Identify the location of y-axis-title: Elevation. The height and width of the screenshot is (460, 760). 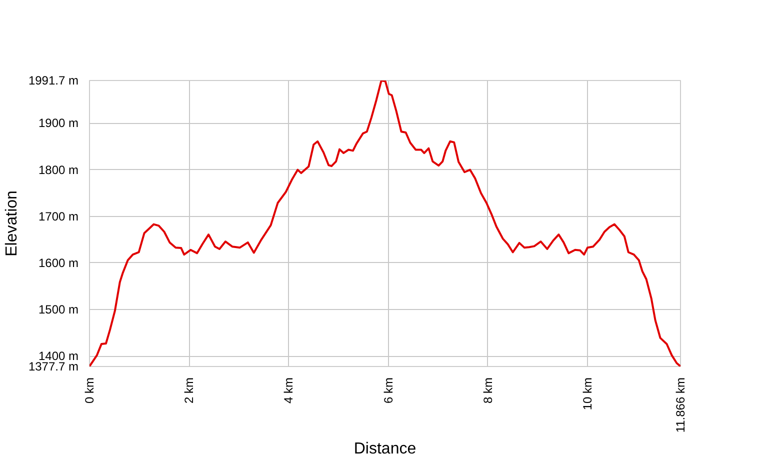
(11, 223).